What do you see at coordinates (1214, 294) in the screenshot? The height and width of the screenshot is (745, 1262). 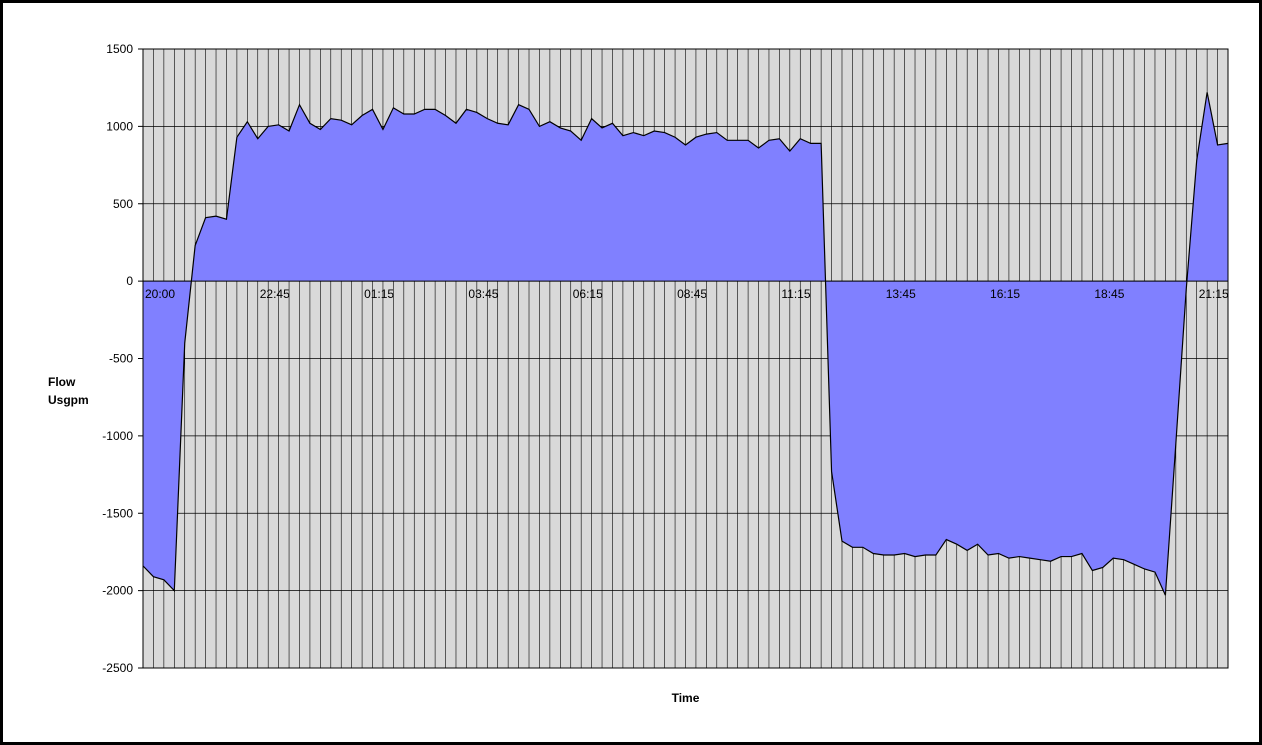 I see `x-tick-label: 21:15` at bounding box center [1214, 294].